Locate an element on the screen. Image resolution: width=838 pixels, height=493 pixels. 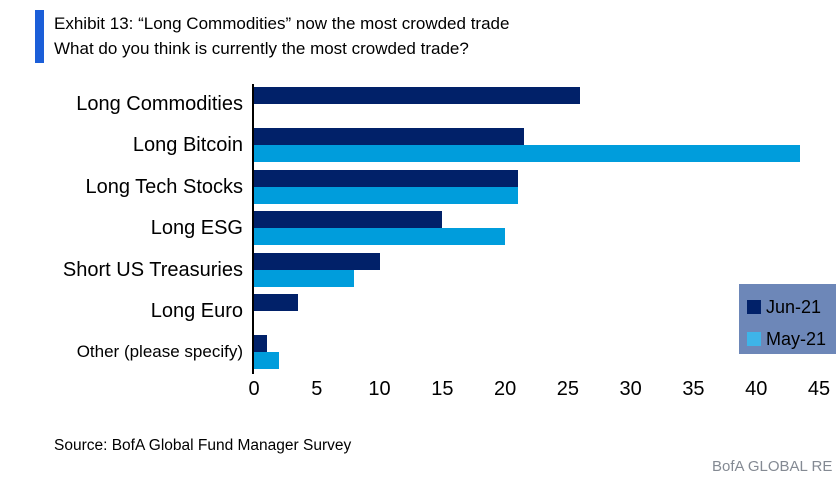
source-text: Source: BofA Global Fund Manager Survey is located at coordinates (203, 445).